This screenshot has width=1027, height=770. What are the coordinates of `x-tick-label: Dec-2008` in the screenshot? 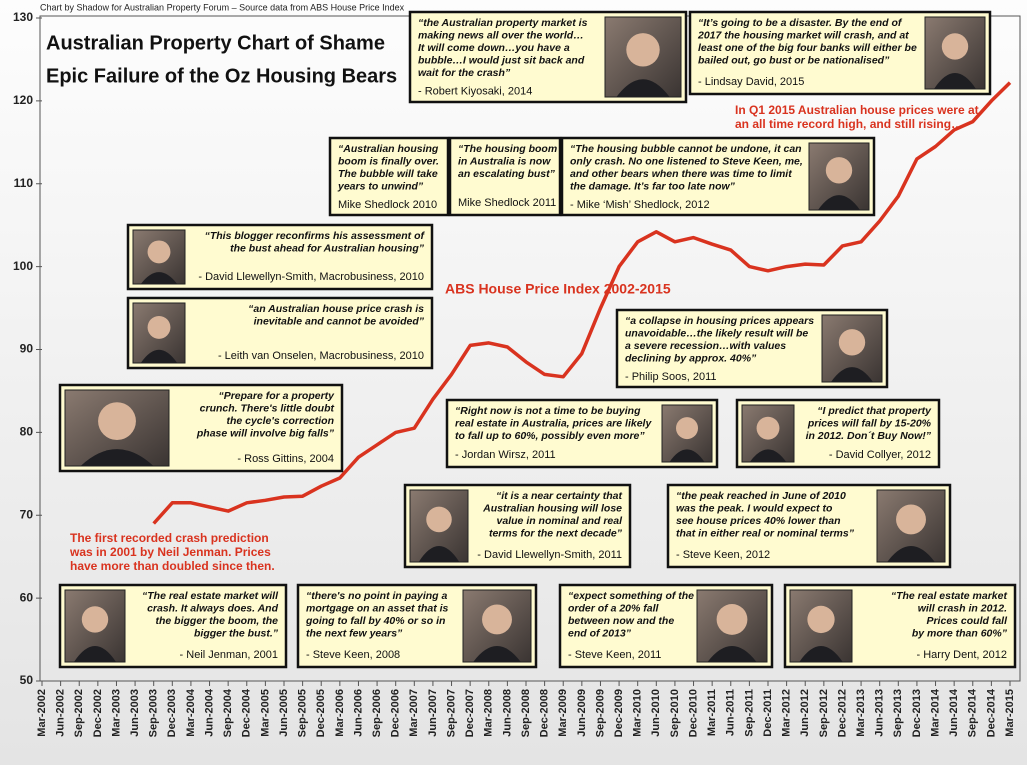 It's located at (545, 713).